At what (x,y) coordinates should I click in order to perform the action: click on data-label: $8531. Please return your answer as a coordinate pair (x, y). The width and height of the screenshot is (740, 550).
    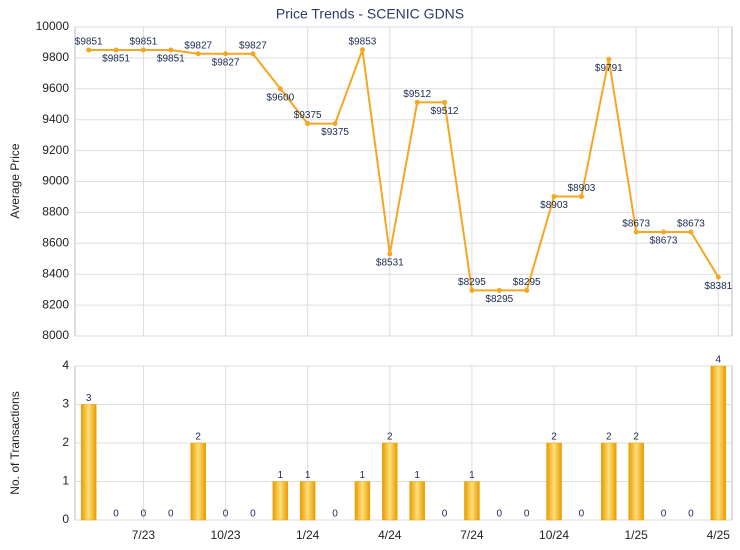
    Looking at the image, I should click on (390, 263).